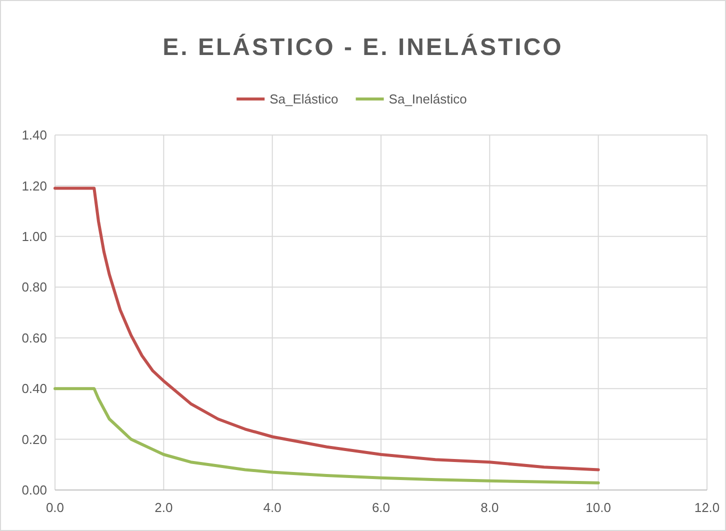 Image resolution: width=726 pixels, height=531 pixels. What do you see at coordinates (427, 99) in the screenshot?
I see `legend-label: Sa_Inelástico` at bounding box center [427, 99].